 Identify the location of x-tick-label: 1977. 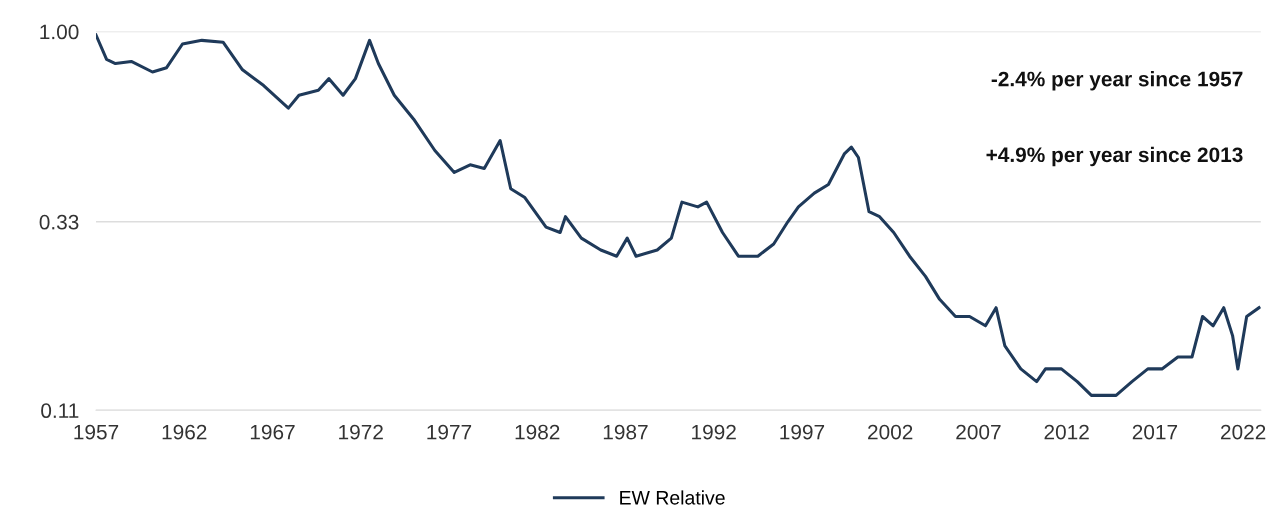
(449, 432).